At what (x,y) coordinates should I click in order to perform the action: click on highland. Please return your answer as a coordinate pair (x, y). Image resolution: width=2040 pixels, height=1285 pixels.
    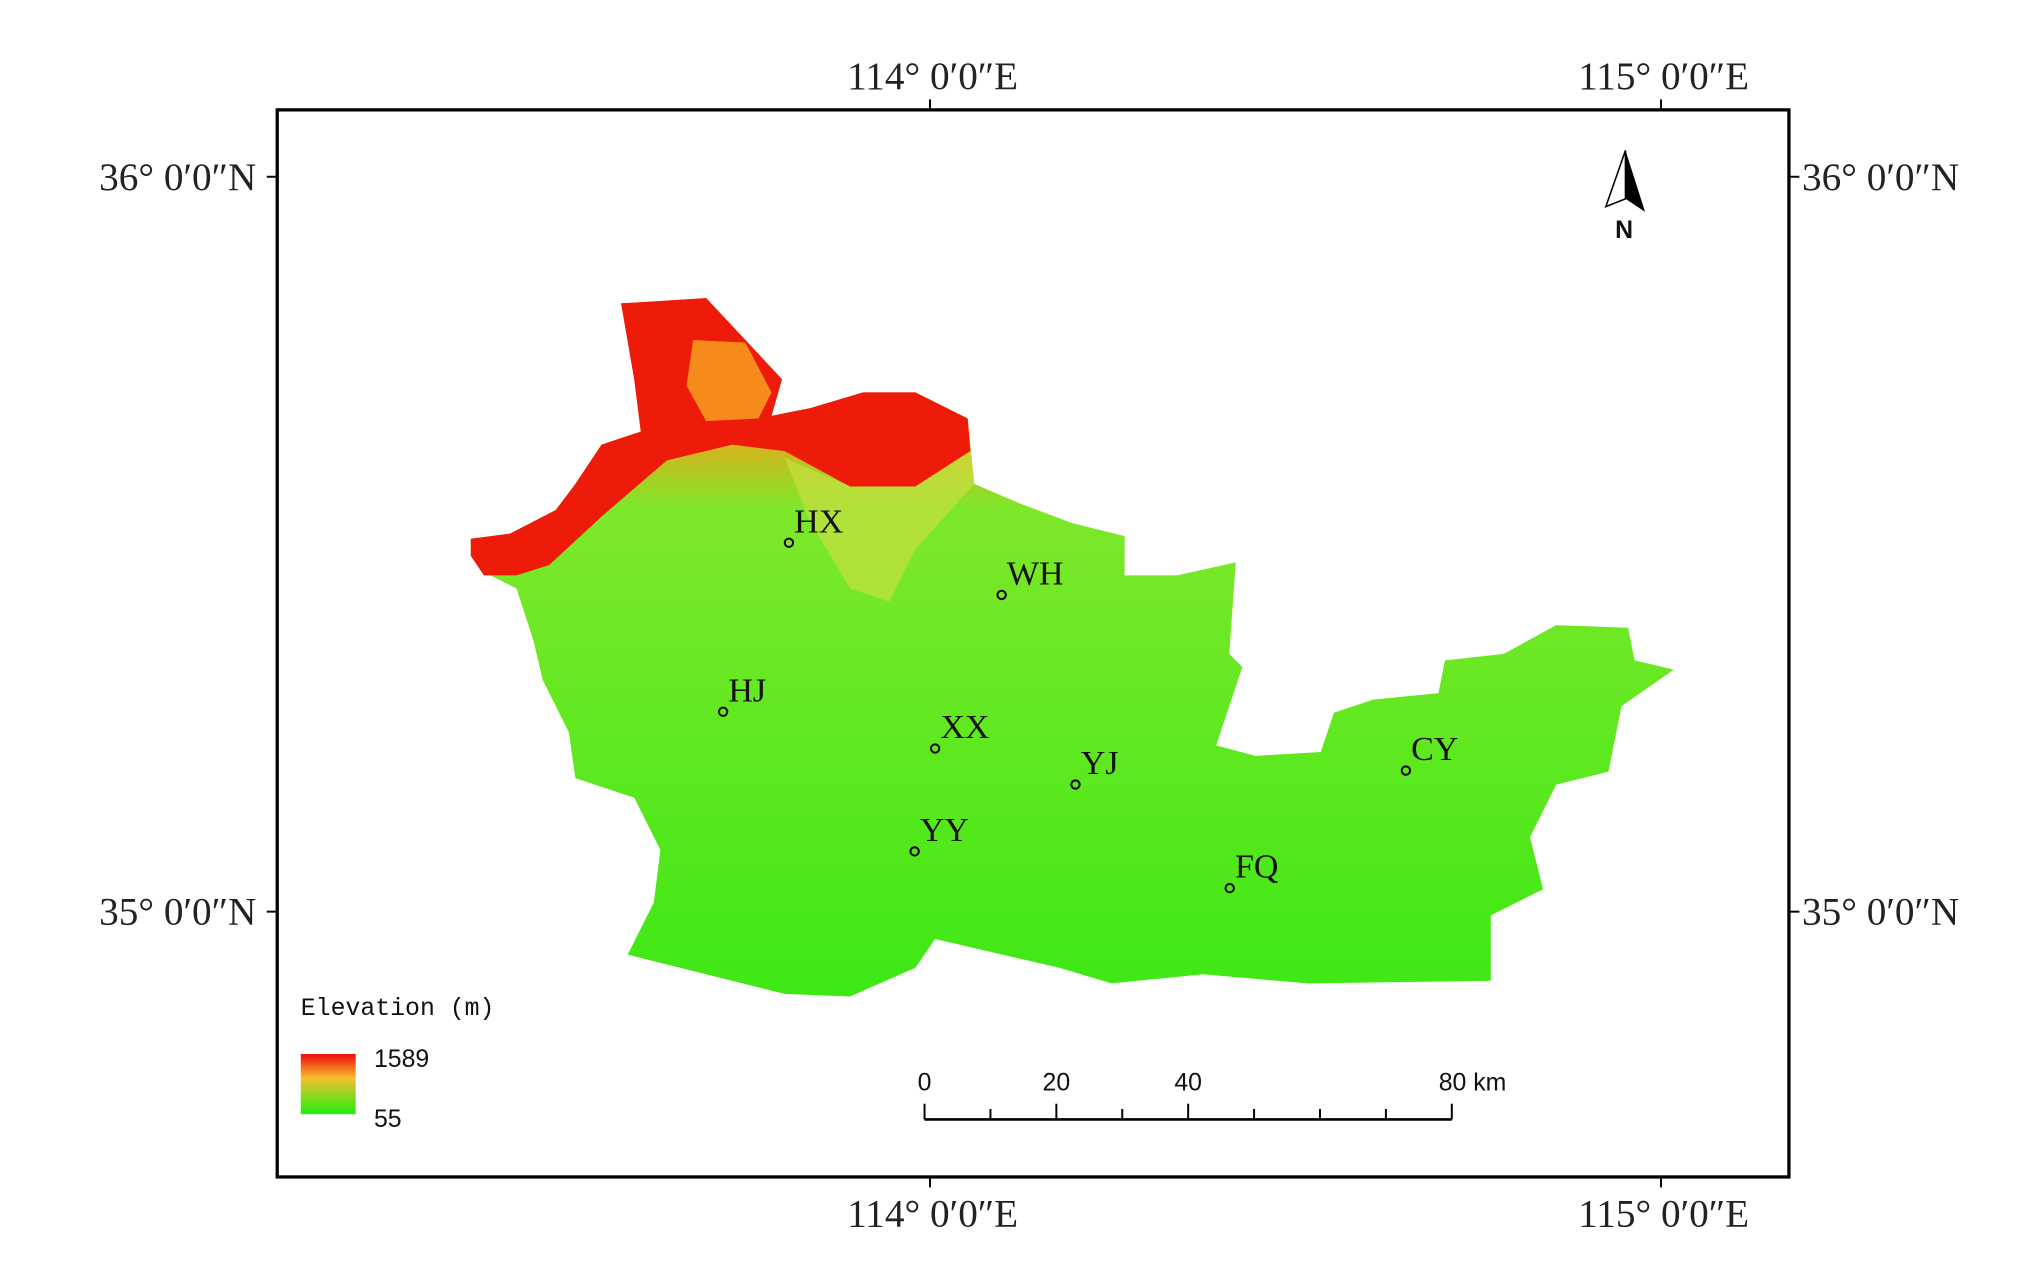
    Looking at the image, I should click on (720, 437).